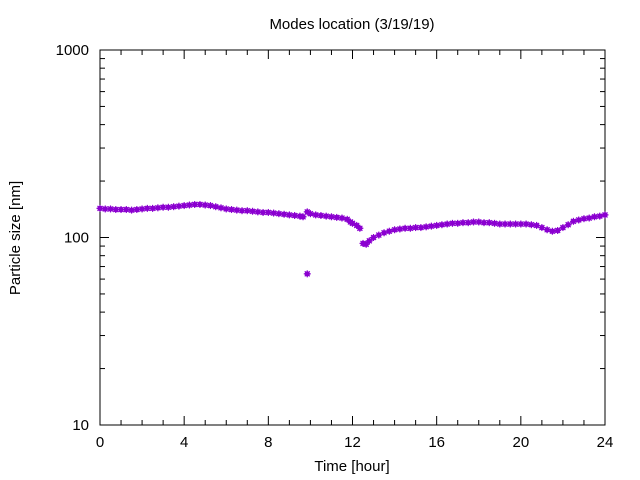  I want to click on x-tick-label: 0, so click(100, 442).